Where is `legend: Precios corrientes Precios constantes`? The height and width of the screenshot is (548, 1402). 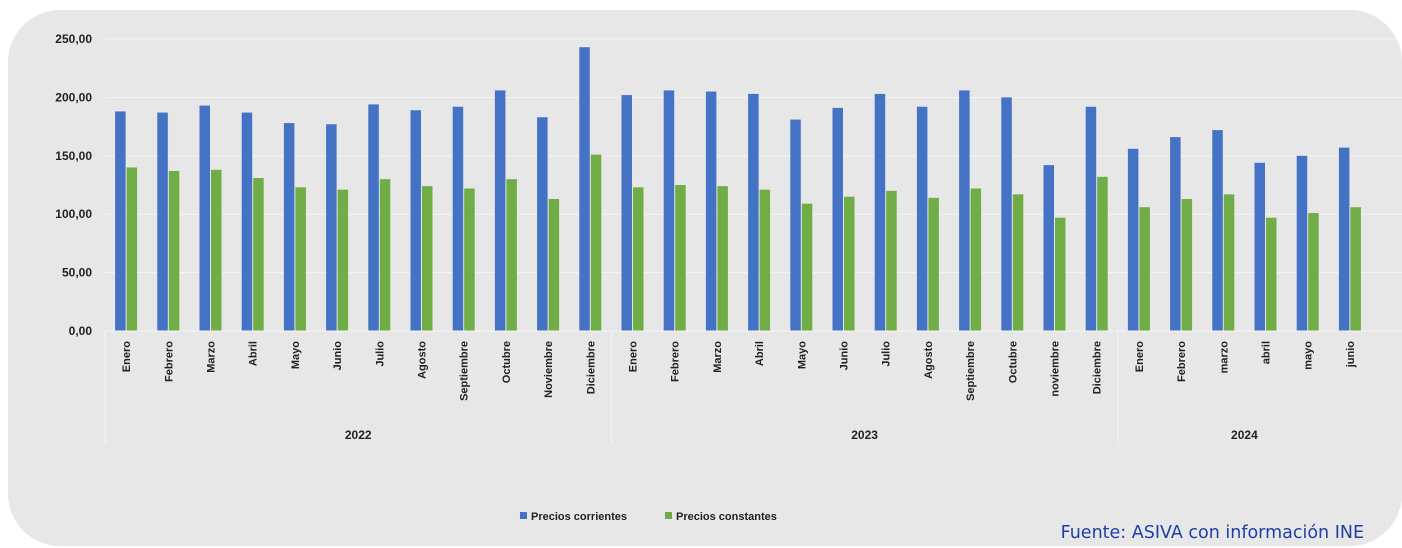 legend: Precios corrientes Precios constantes is located at coordinates (648, 517).